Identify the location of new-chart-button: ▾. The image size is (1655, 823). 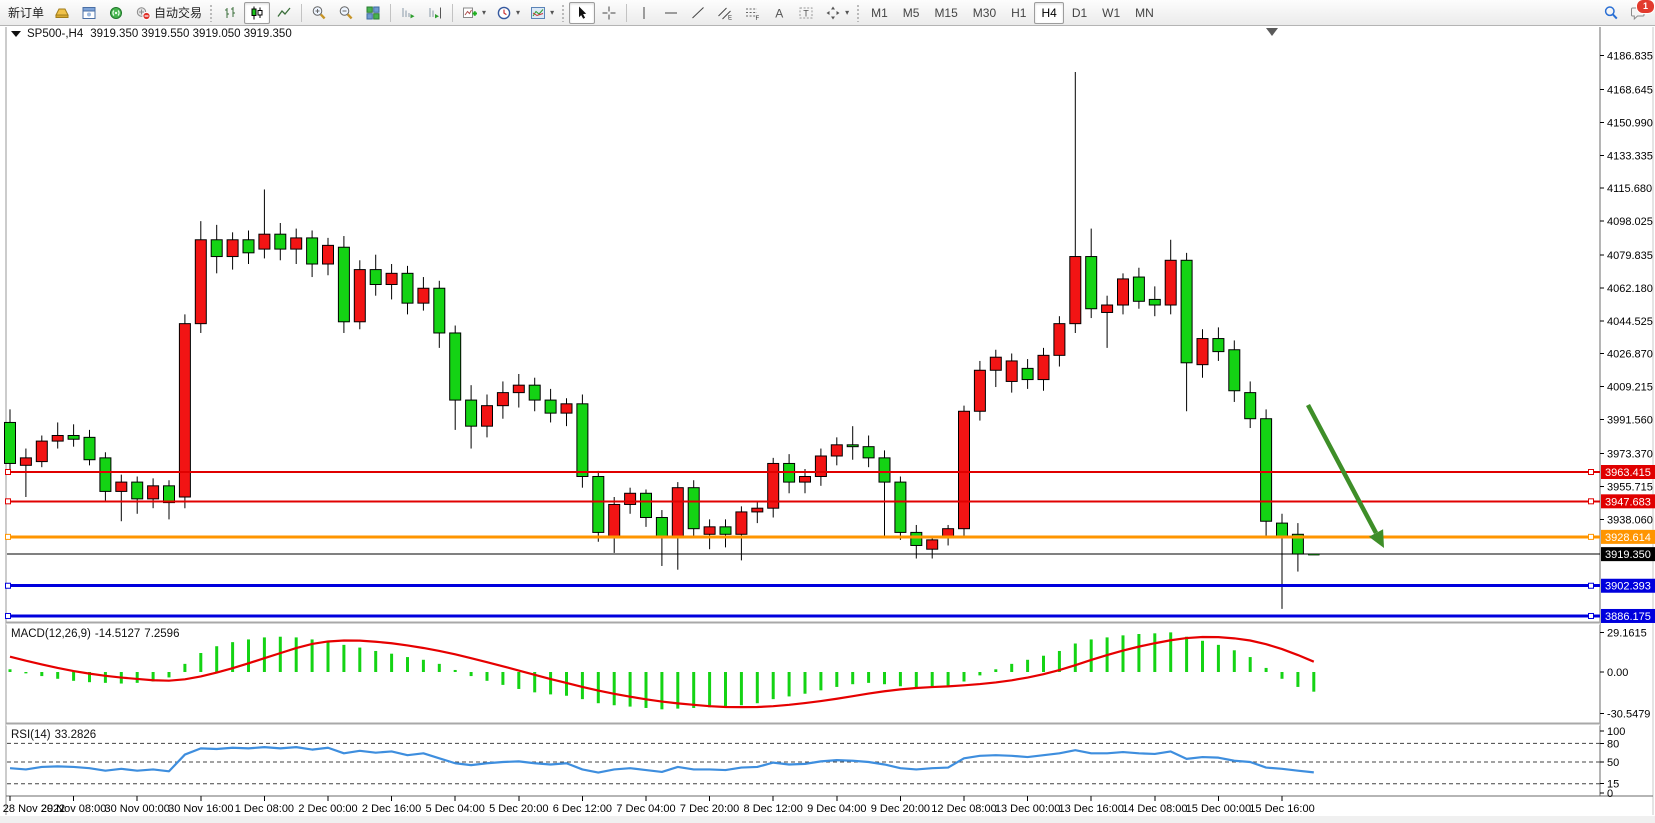
(473, 13).